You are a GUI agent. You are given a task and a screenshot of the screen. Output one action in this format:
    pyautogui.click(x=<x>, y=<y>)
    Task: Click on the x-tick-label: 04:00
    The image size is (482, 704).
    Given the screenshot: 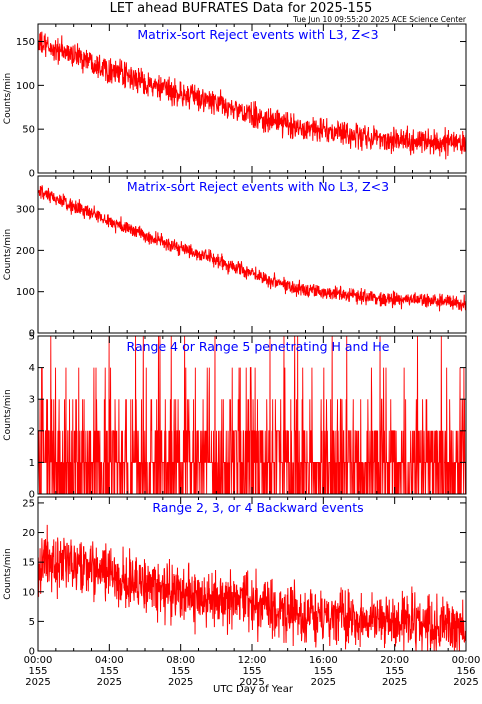 What is the action you would take?
    pyautogui.click(x=109, y=660)
    